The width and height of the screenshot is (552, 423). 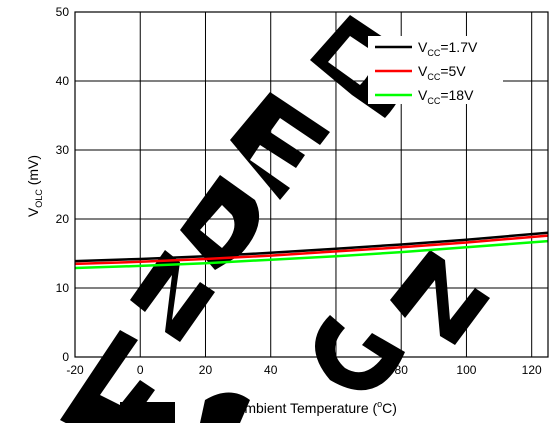 What do you see at coordinates (33, 212) in the screenshot?
I see `y-axis-title-main: V` at bounding box center [33, 212].